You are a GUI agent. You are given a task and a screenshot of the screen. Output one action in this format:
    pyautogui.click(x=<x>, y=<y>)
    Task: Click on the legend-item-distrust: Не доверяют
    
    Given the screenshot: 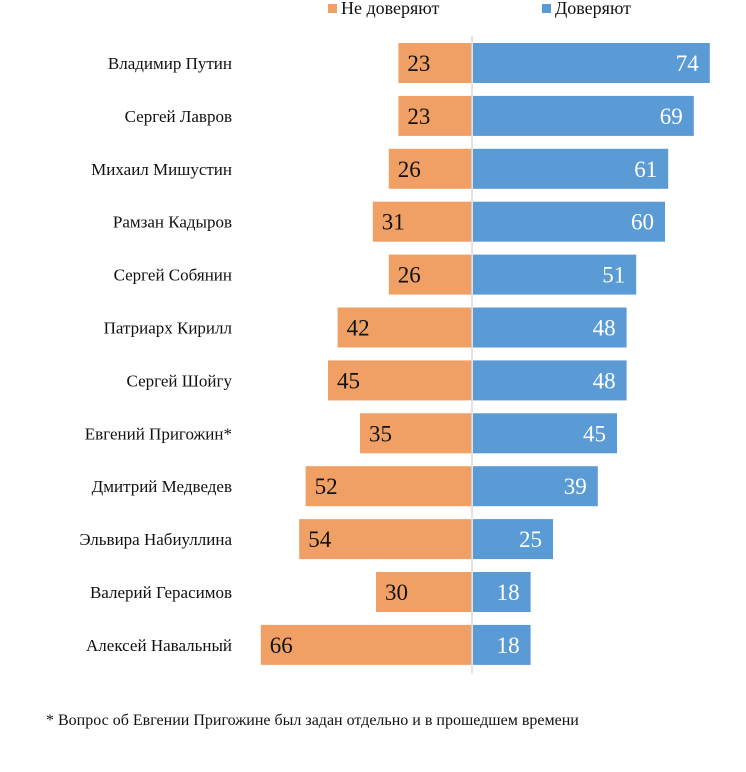 What is the action you would take?
    pyautogui.click(x=383, y=9)
    